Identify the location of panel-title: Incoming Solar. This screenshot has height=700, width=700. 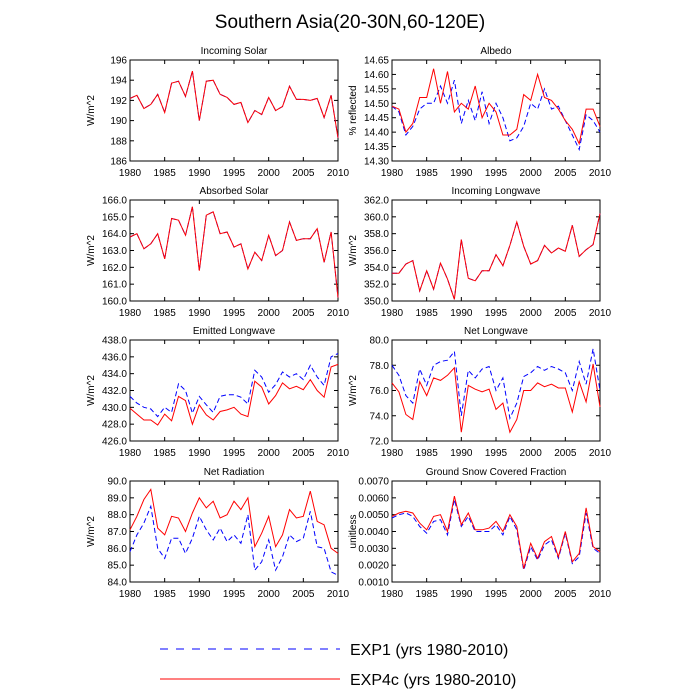
(234, 51).